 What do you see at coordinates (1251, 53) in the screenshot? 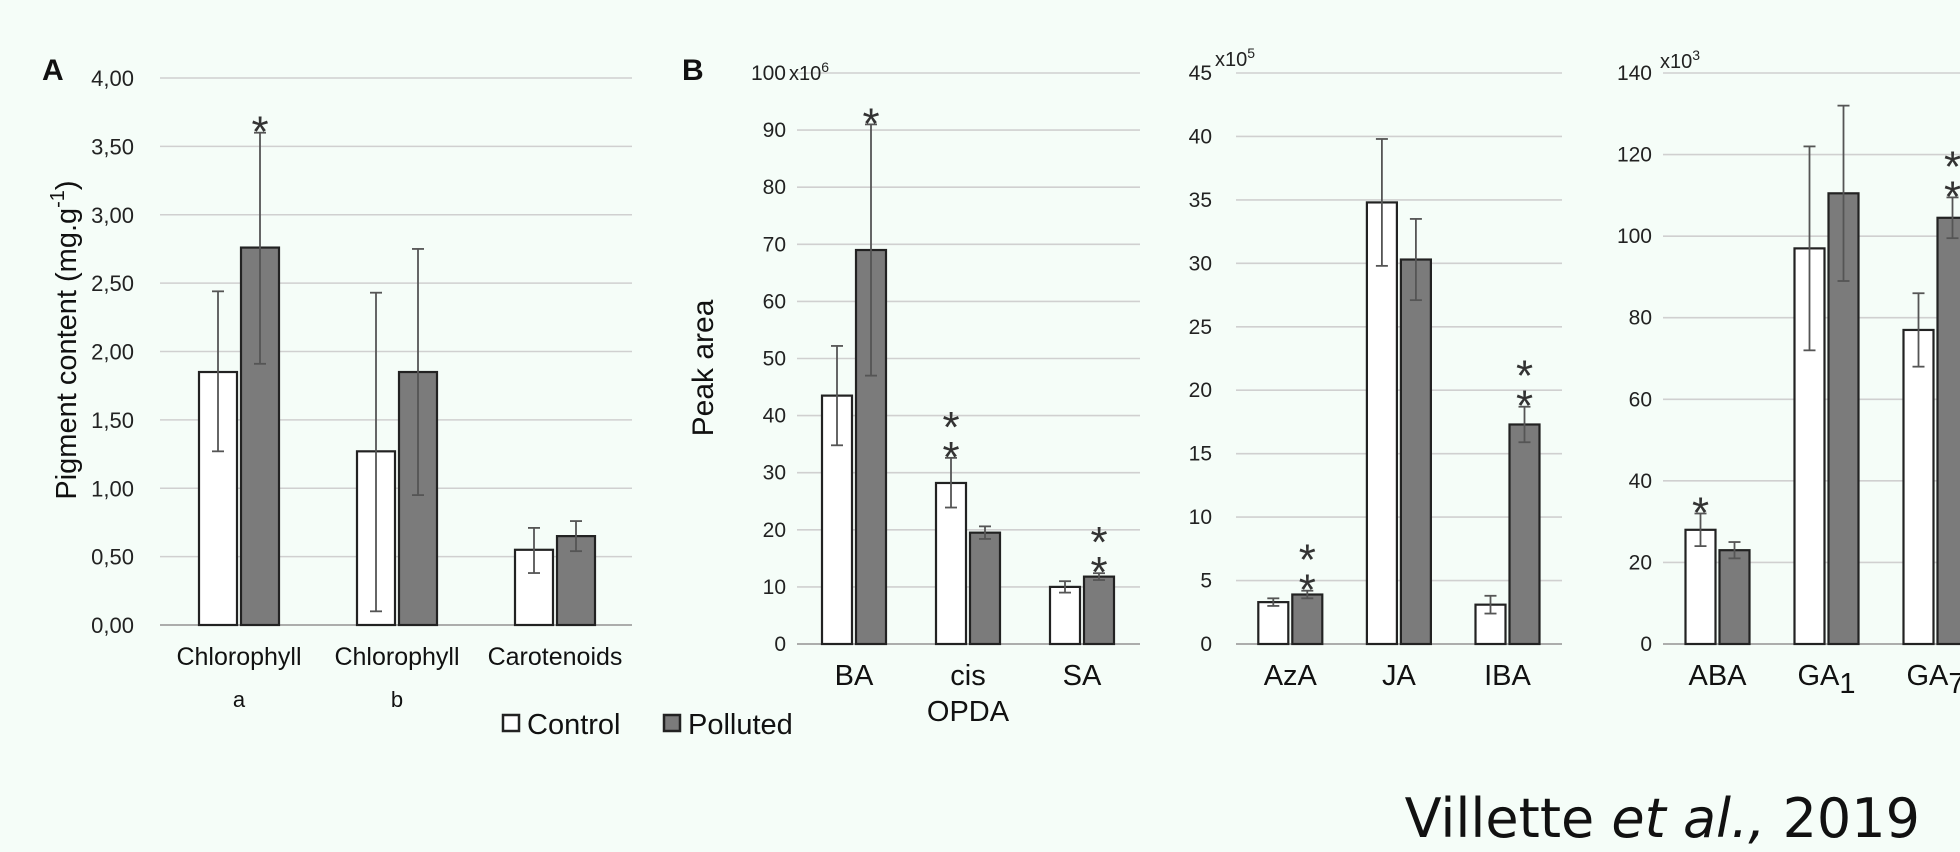
I see `multiplier-exponent: 5` at bounding box center [1251, 53].